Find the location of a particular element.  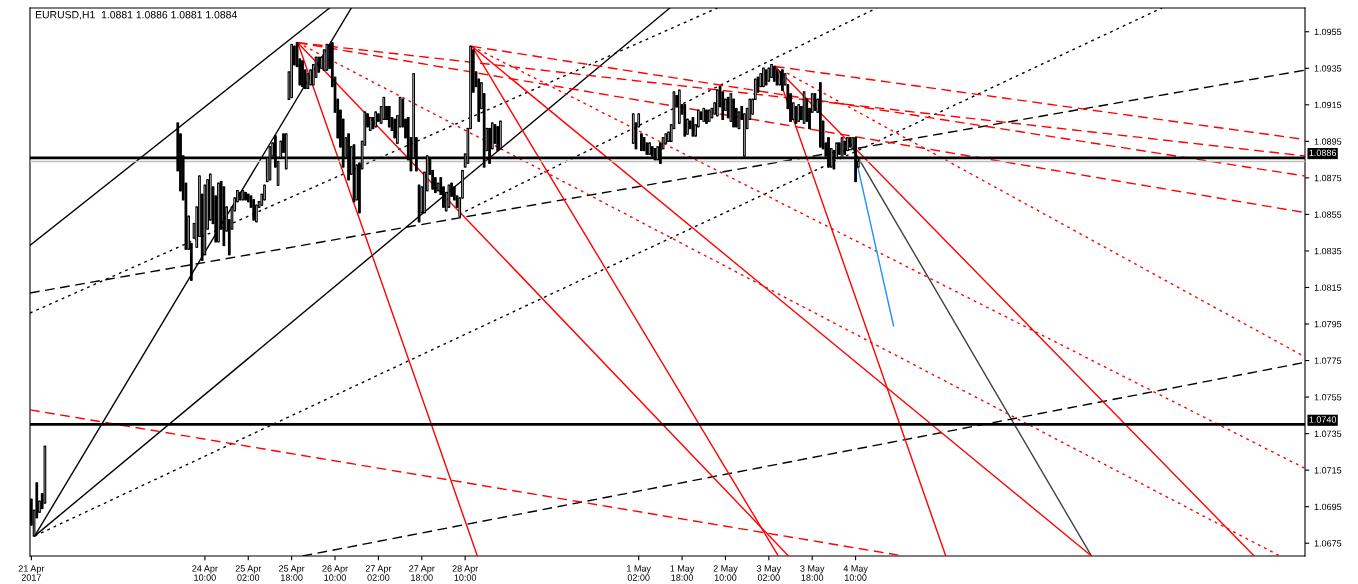

x-tick-label: 27 Apr 18:00 is located at coordinates (422, 573).